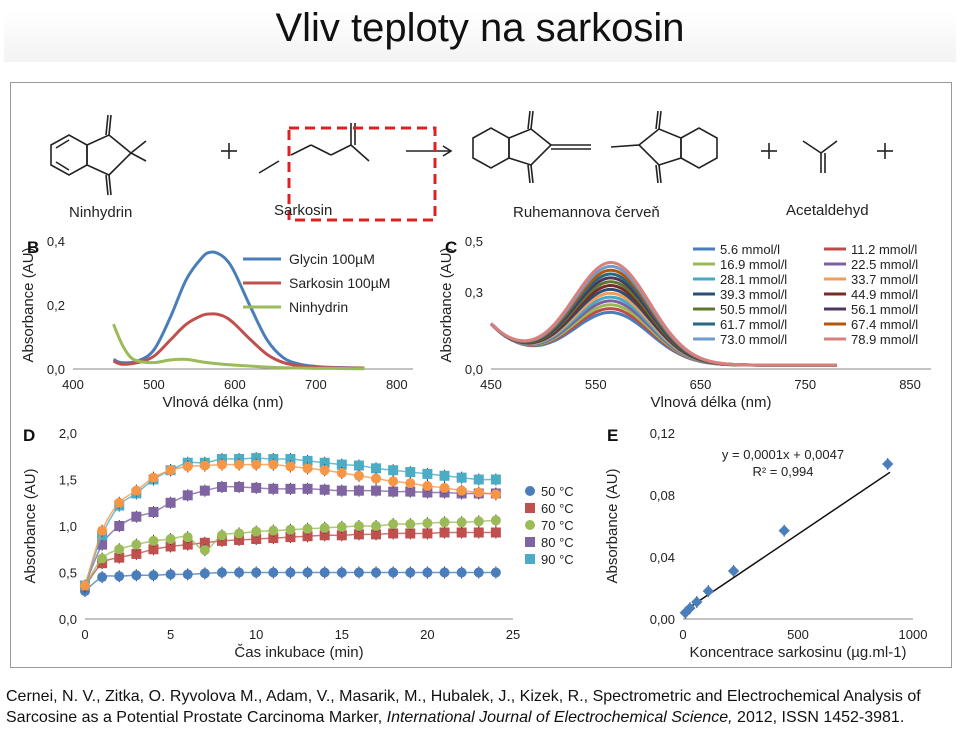 Image resolution: width=960 pixels, height=753 pixels. I want to click on regression-annotation: y = 0,0001x + 0,0047, so click(783, 454).